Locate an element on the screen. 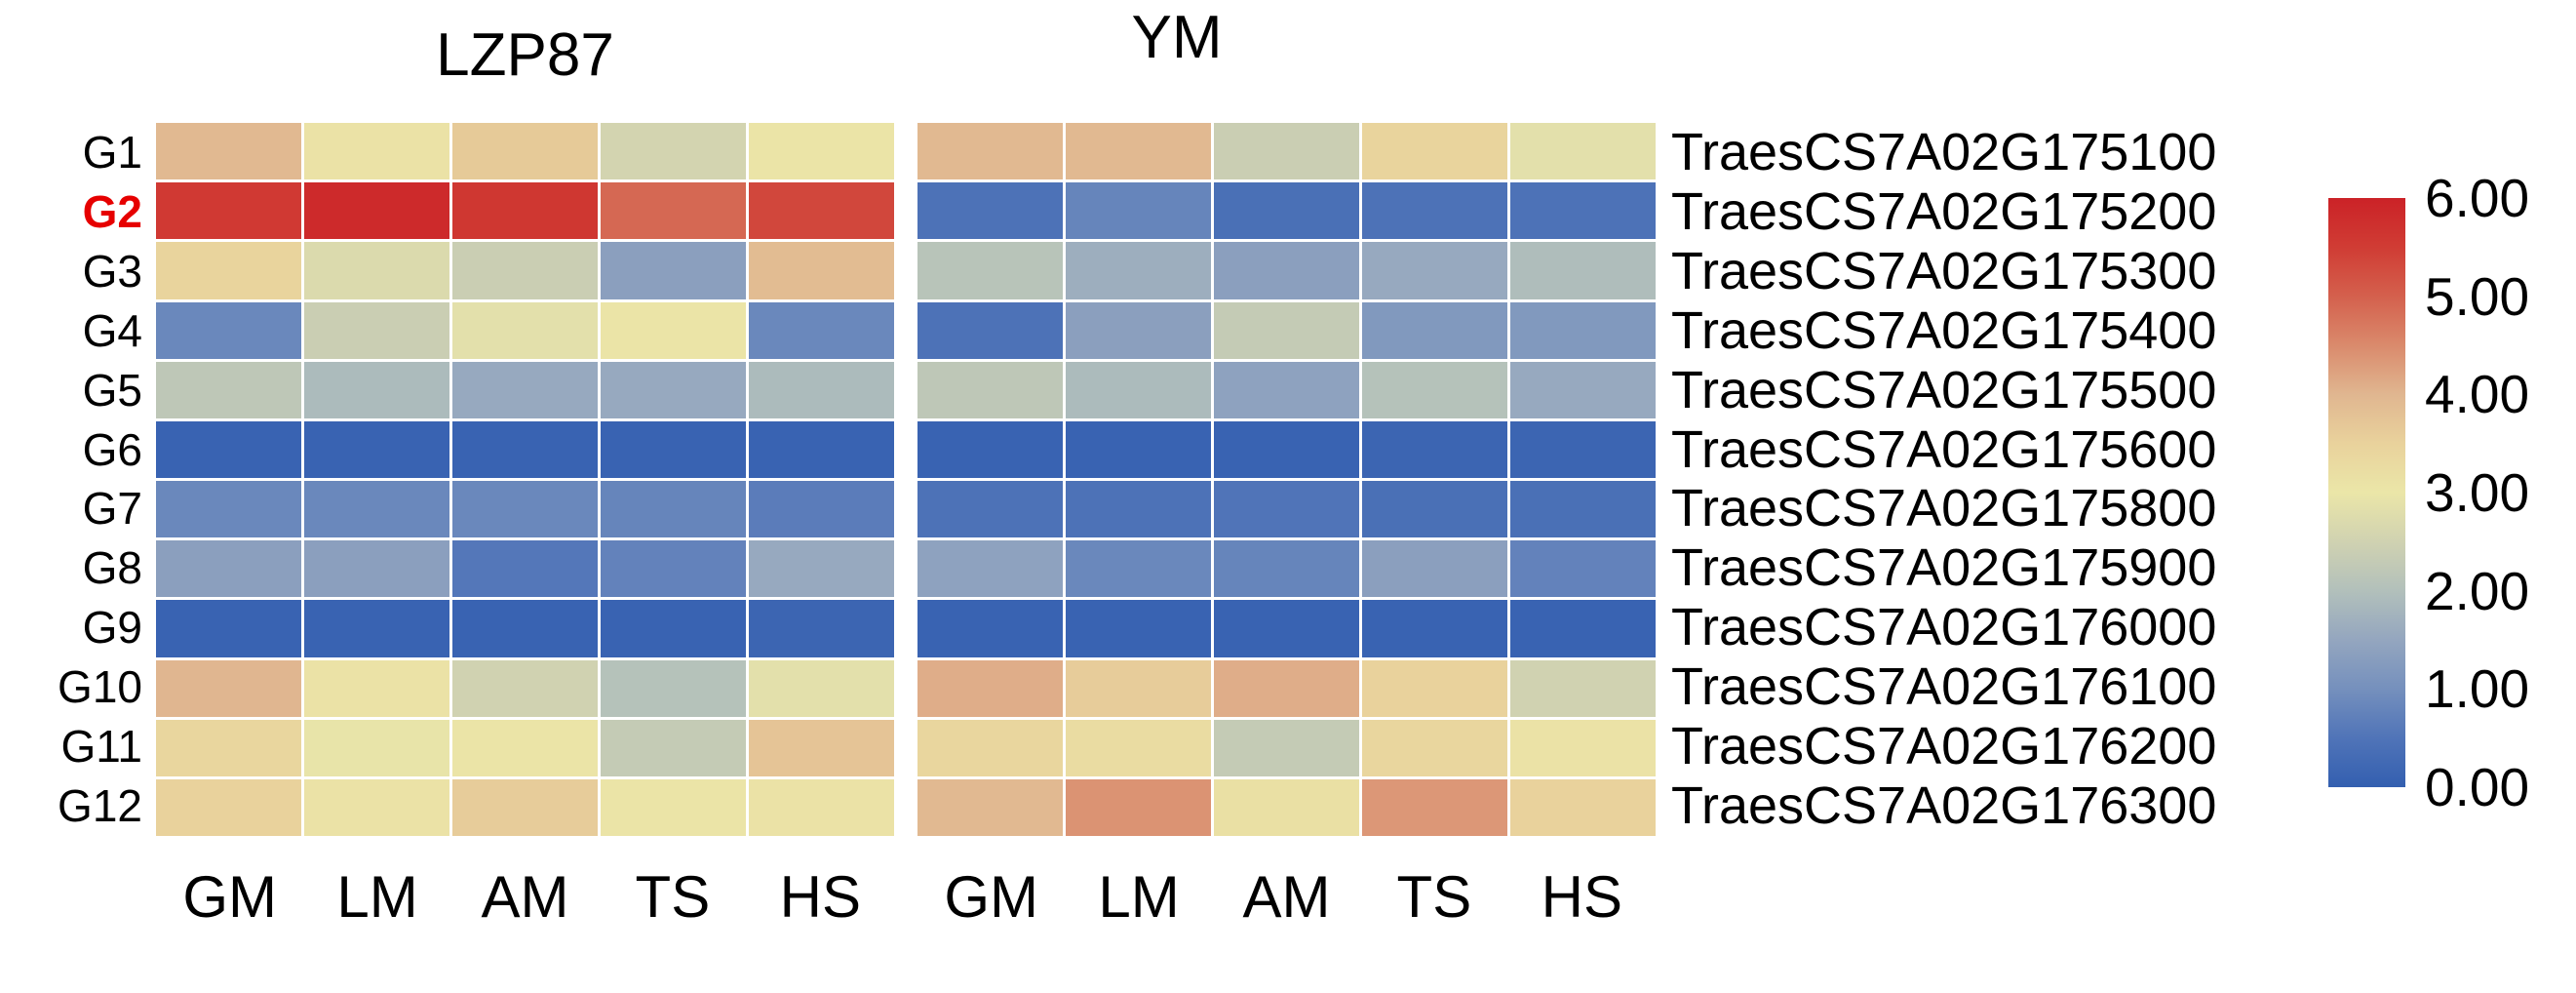  heatmap-cell-lzp87-g12-hs is located at coordinates (821, 807).